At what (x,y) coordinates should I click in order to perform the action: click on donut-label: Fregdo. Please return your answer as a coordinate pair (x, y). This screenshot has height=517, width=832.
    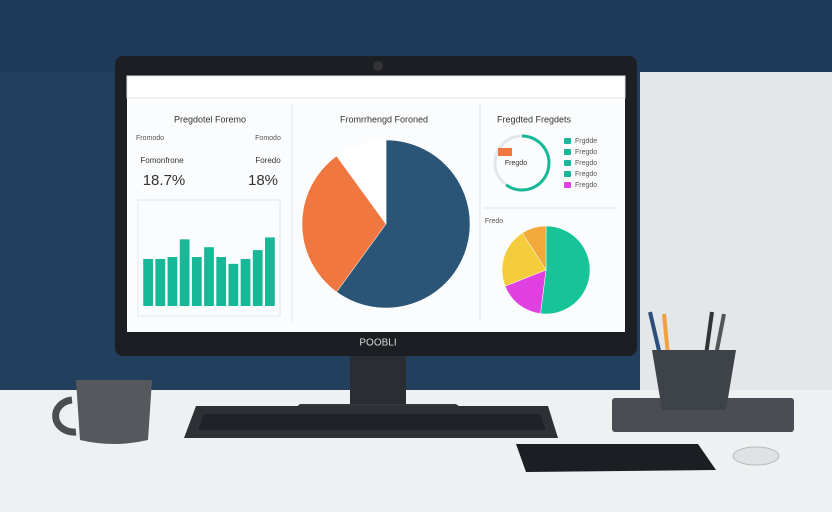
    Looking at the image, I should click on (516, 163).